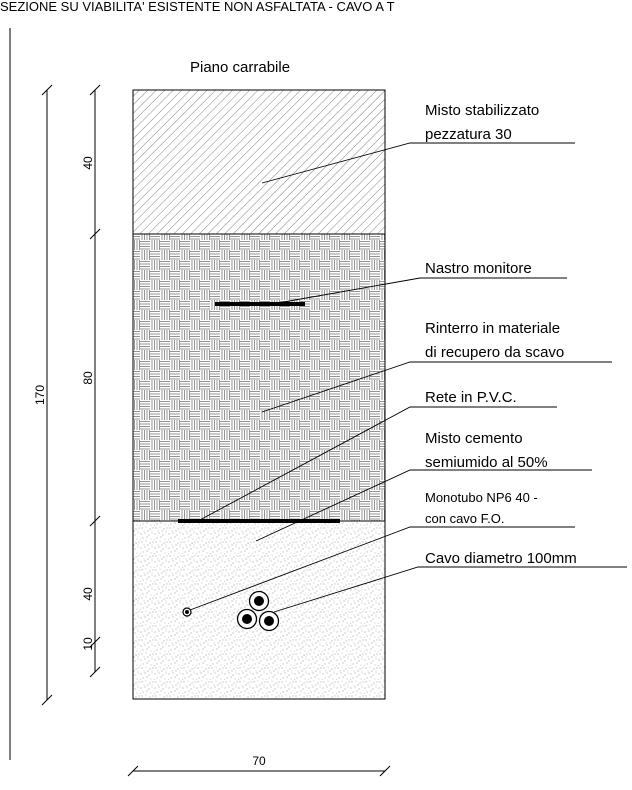  Describe the element at coordinates (259, 761) in the screenshot. I see `dim-width: 70` at that location.